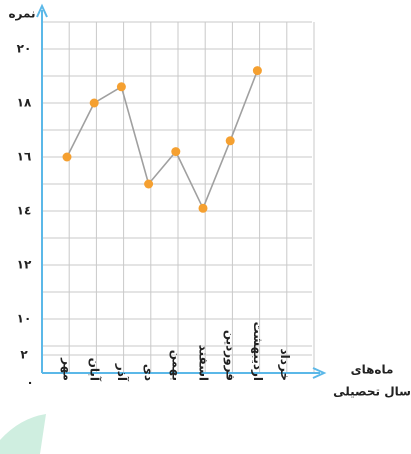  I want to click on x-tick-label: فروردین, so click(230, 355).